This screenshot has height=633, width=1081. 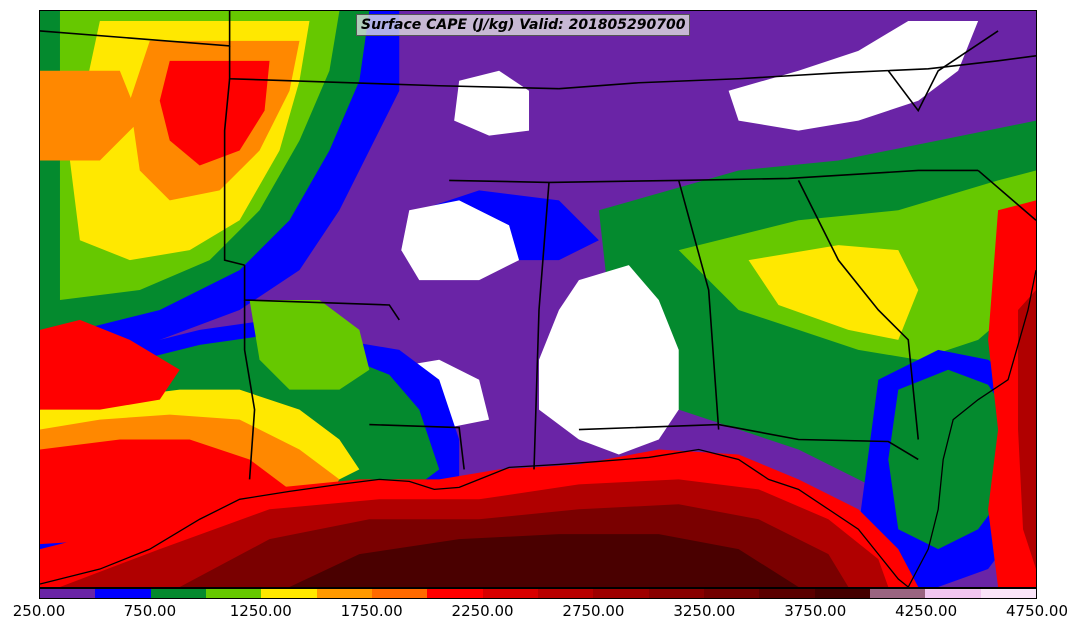 I want to click on cape-fill-darkmaroon-gulf, so click(x=544, y=560).